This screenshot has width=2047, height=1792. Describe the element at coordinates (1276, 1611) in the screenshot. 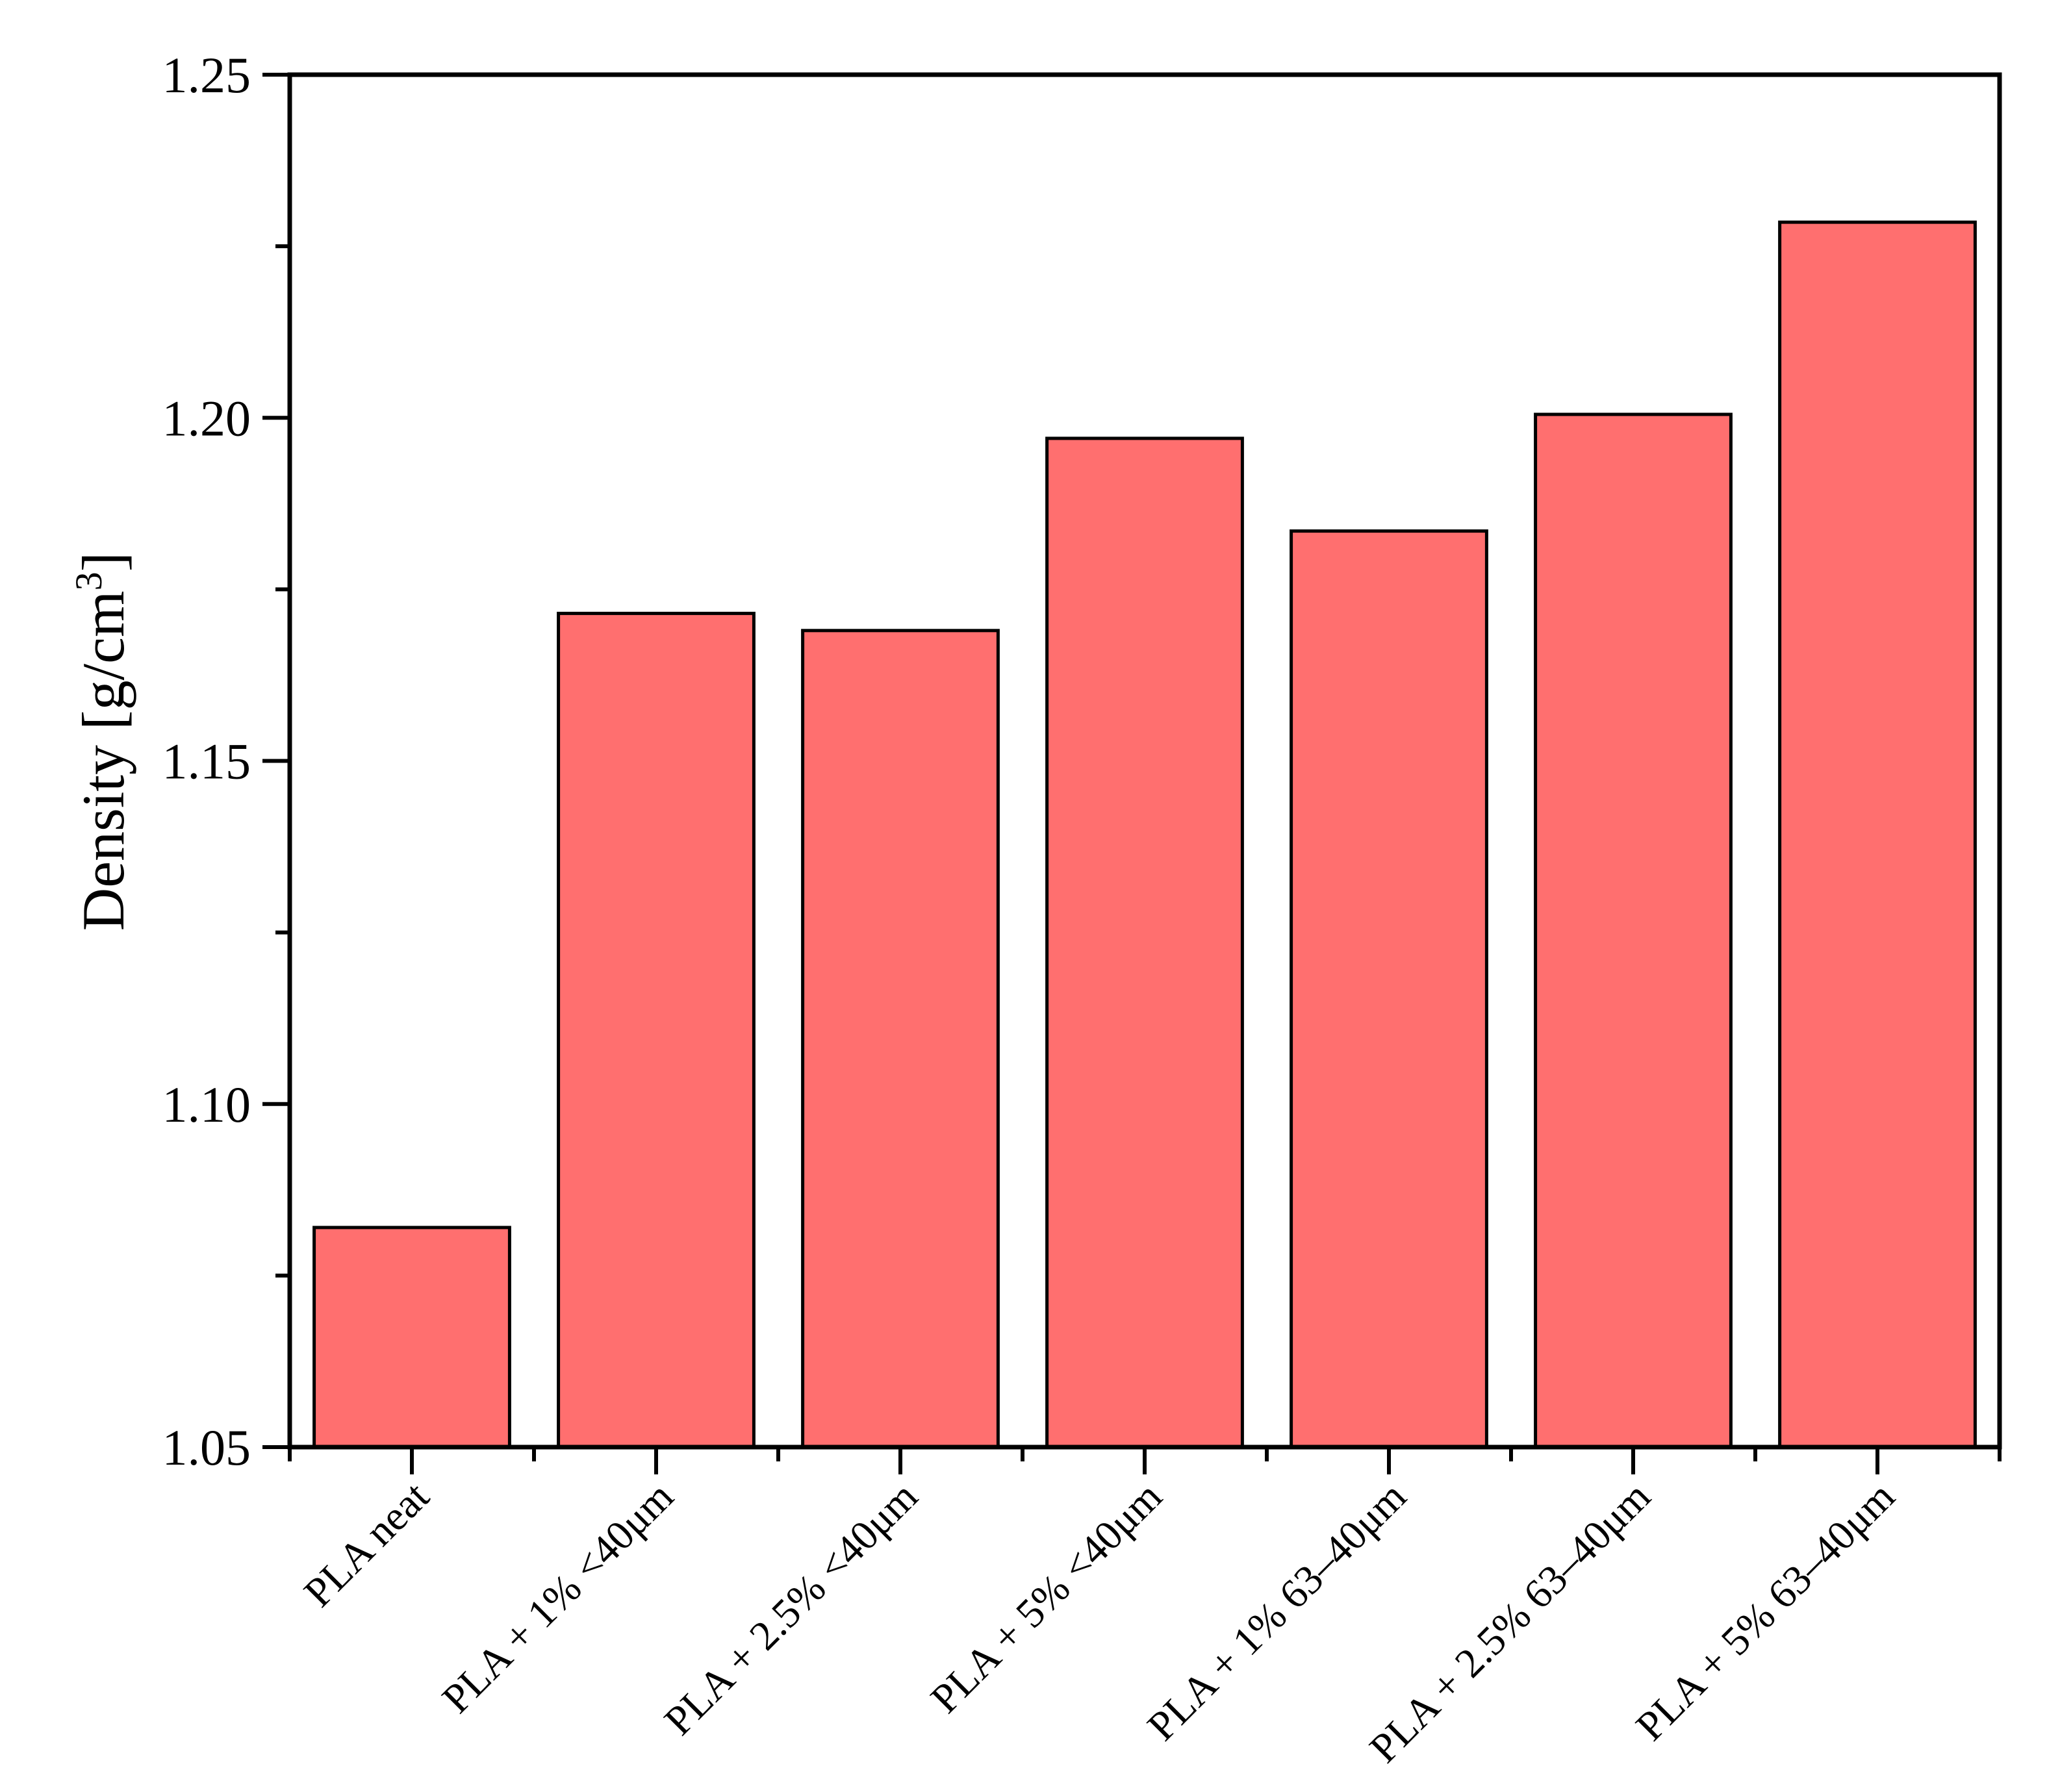

I see `x-tick-label: PLA + 1% 63–40μm` at that location.